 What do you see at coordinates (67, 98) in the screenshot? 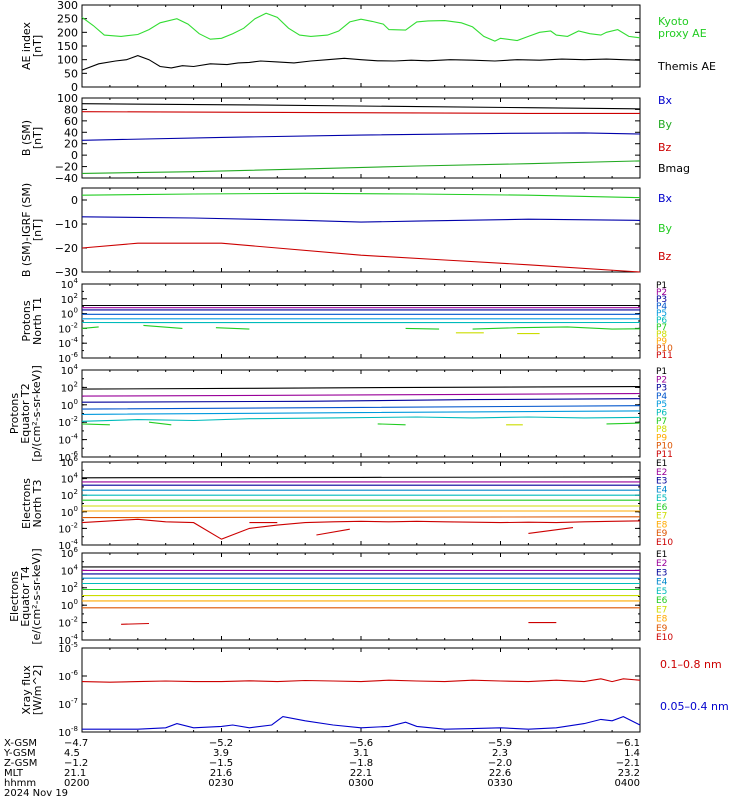
I see `y-tick-label: 100` at bounding box center [67, 98].